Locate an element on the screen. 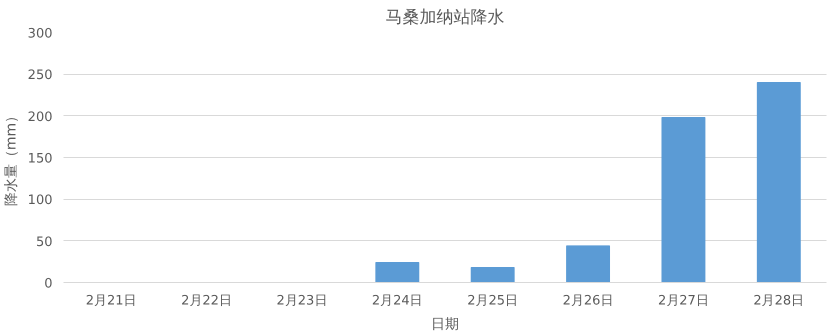 This screenshot has width=831, height=335. x-tick-label: 2月21日 is located at coordinates (111, 301).